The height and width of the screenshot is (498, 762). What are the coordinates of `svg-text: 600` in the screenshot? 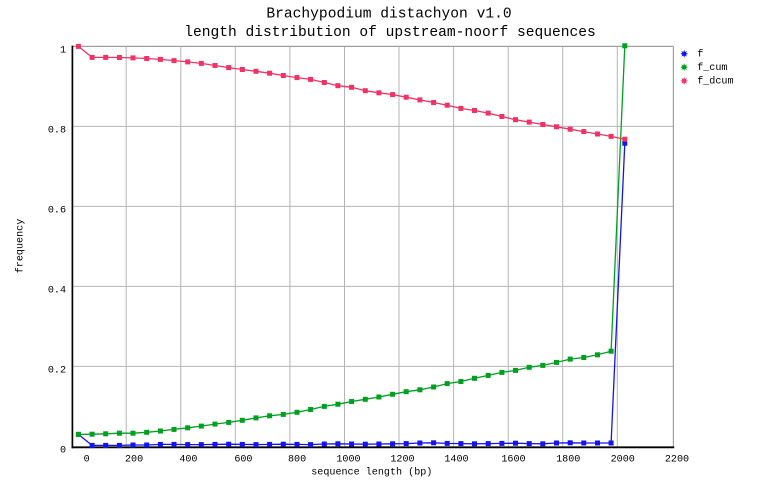 It's located at (243, 459).